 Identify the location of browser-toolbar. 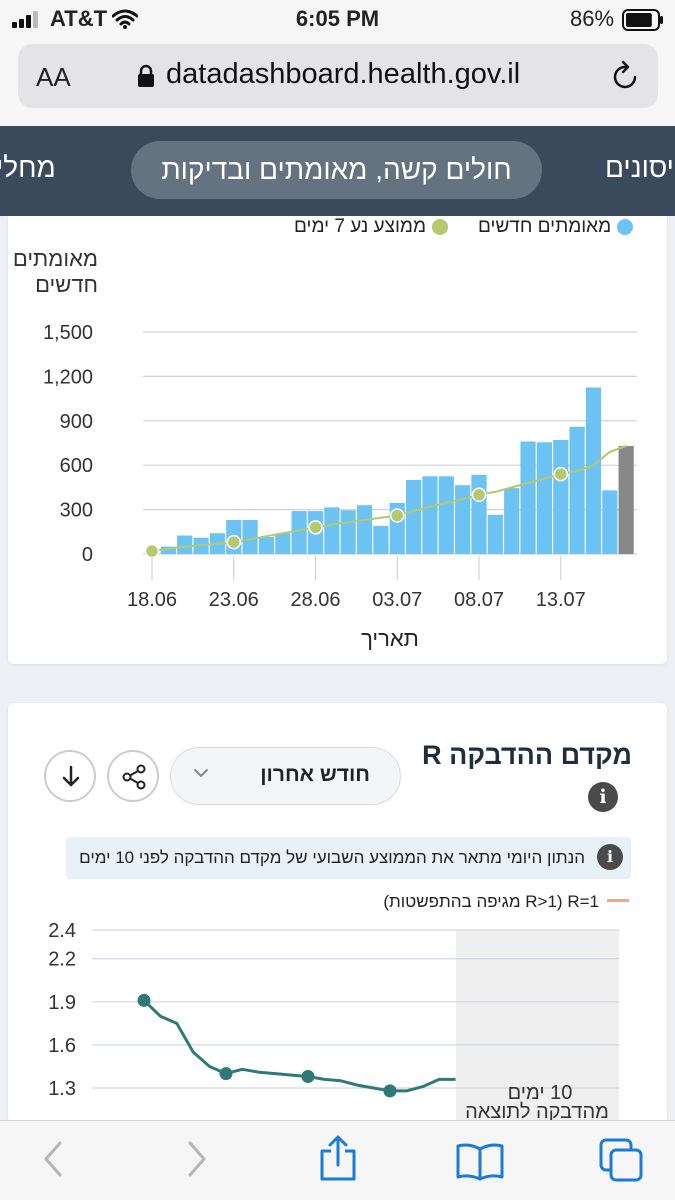
(337, 1160).